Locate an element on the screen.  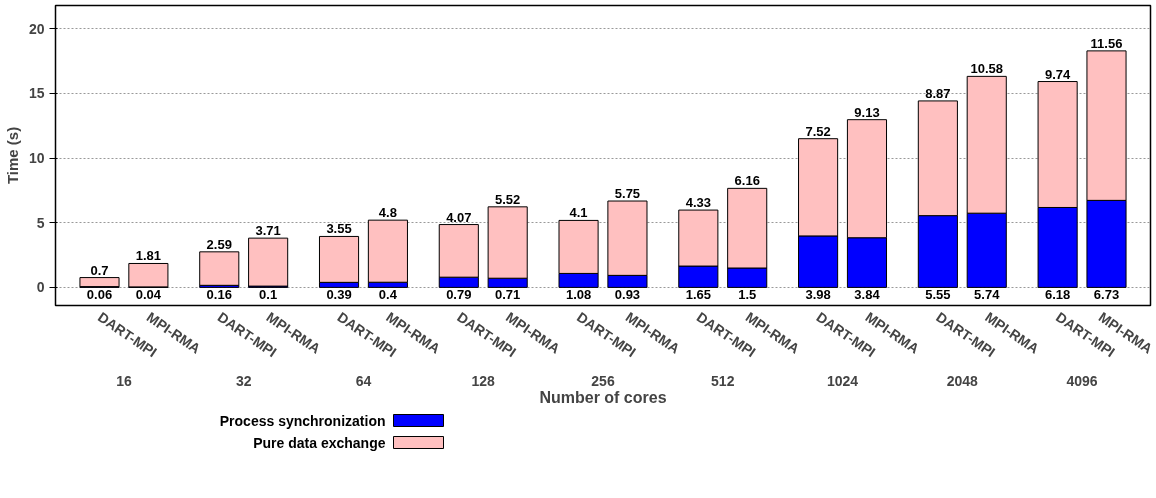
text: 4096 is located at coordinates (1082, 380).